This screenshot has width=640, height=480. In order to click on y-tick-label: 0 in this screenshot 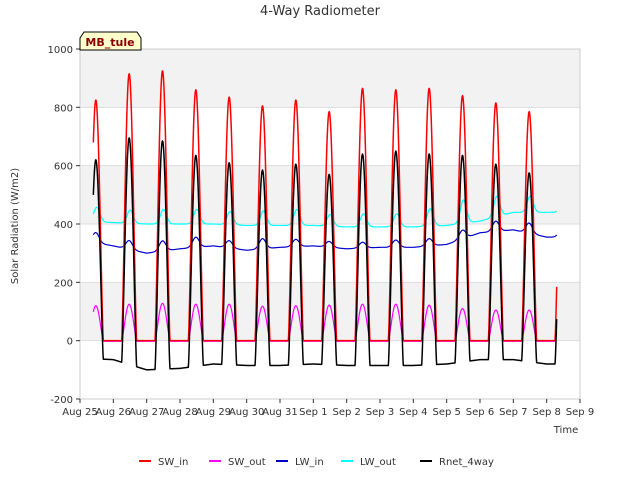, I will do `click(70, 342)`.